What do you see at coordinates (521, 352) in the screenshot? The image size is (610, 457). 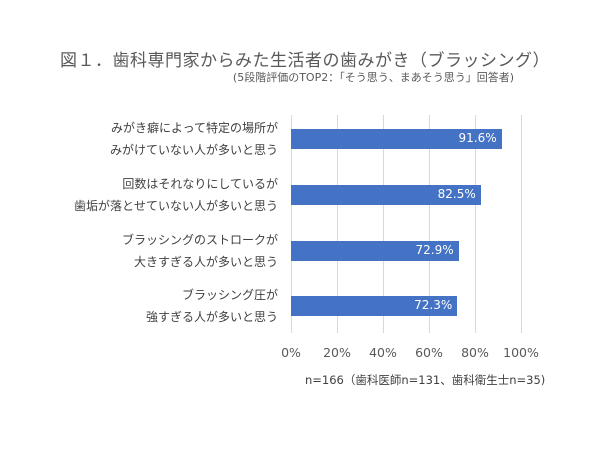 I see `x-tick-100: 100%` at bounding box center [521, 352].